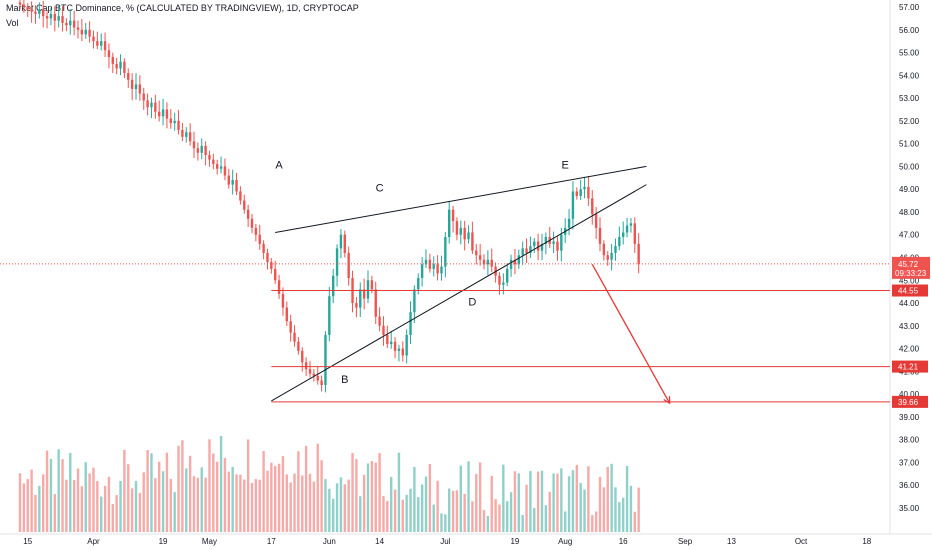 This screenshot has height=550, width=932. What do you see at coordinates (344, 380) in the screenshot?
I see `wave-label-b: B` at bounding box center [344, 380].